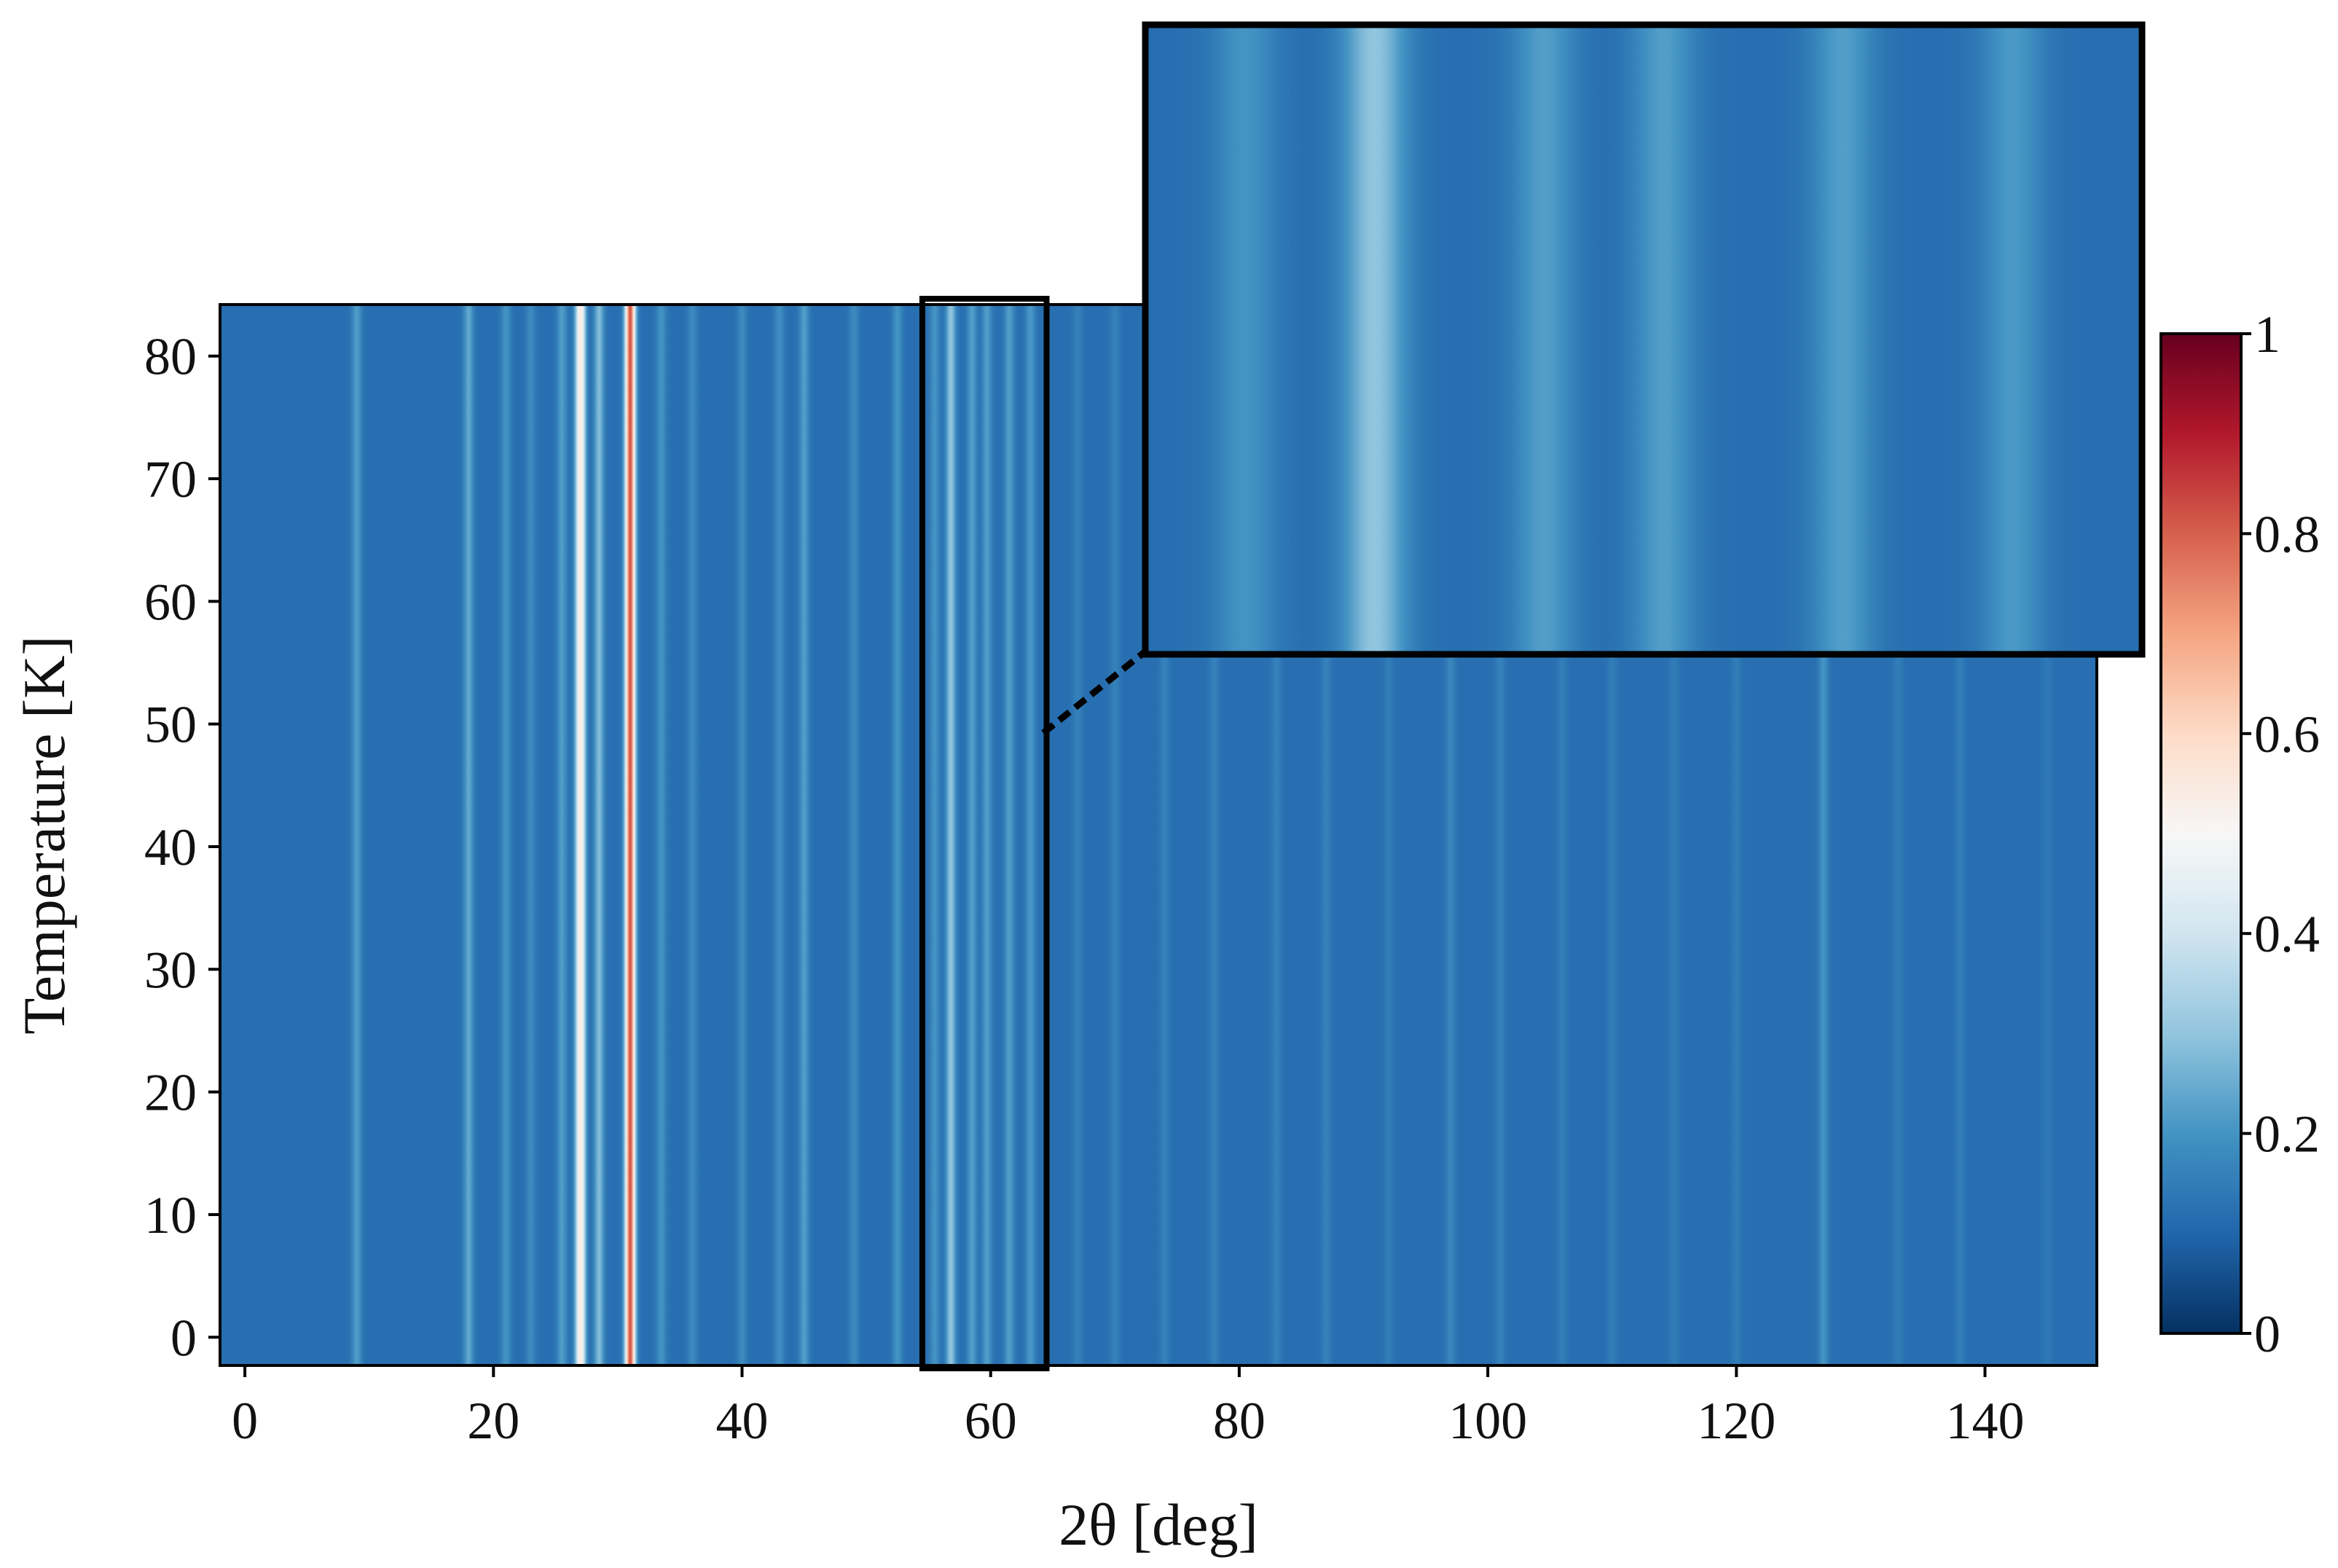 The height and width of the screenshot is (1568, 2338). I want to click on y-tick-label: 0, so click(183, 1338).